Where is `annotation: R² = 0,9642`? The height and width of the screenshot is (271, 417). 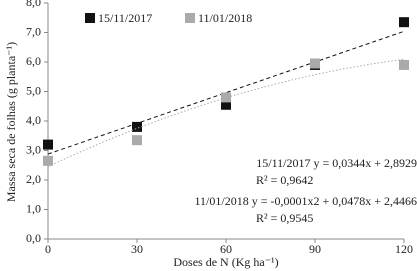
annotation: R² = 0,9642 is located at coordinates (284, 180).